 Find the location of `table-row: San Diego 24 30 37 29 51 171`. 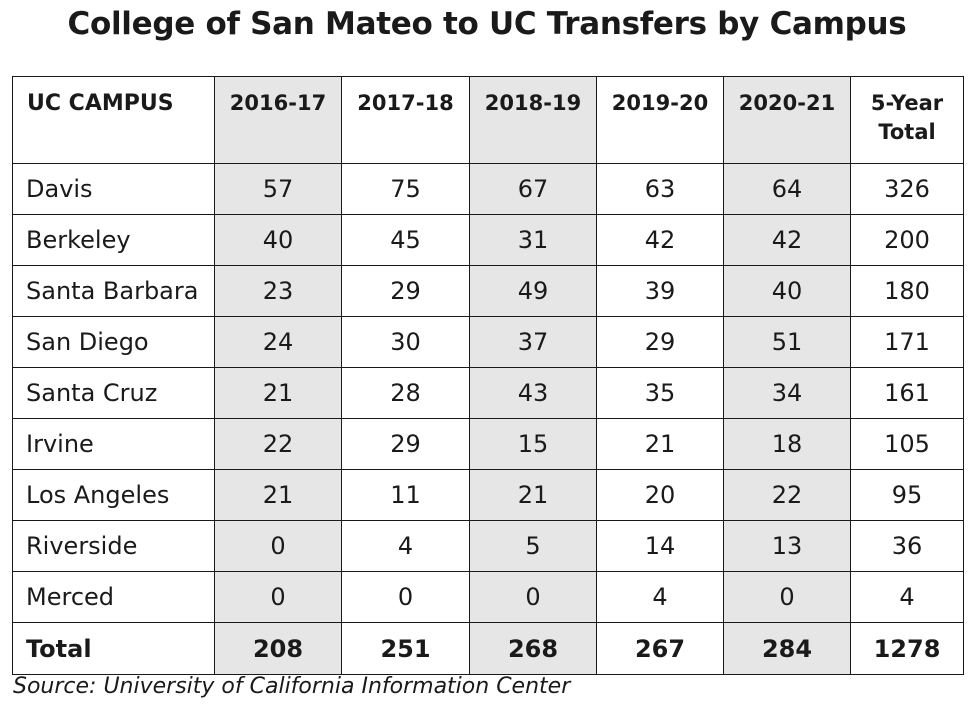

table-row: San Diego 24 30 37 29 51 171 is located at coordinates (488, 342).